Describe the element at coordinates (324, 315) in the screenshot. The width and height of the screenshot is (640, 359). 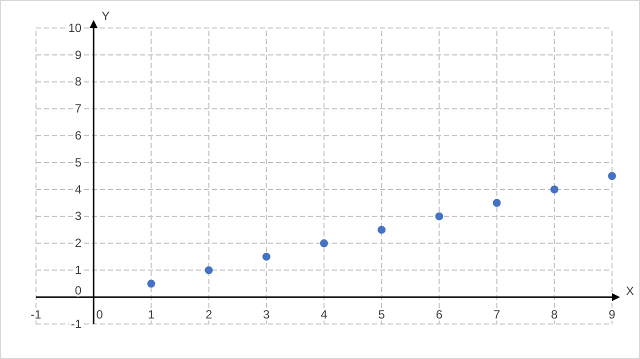
I see `x-tick-label: 4` at that location.